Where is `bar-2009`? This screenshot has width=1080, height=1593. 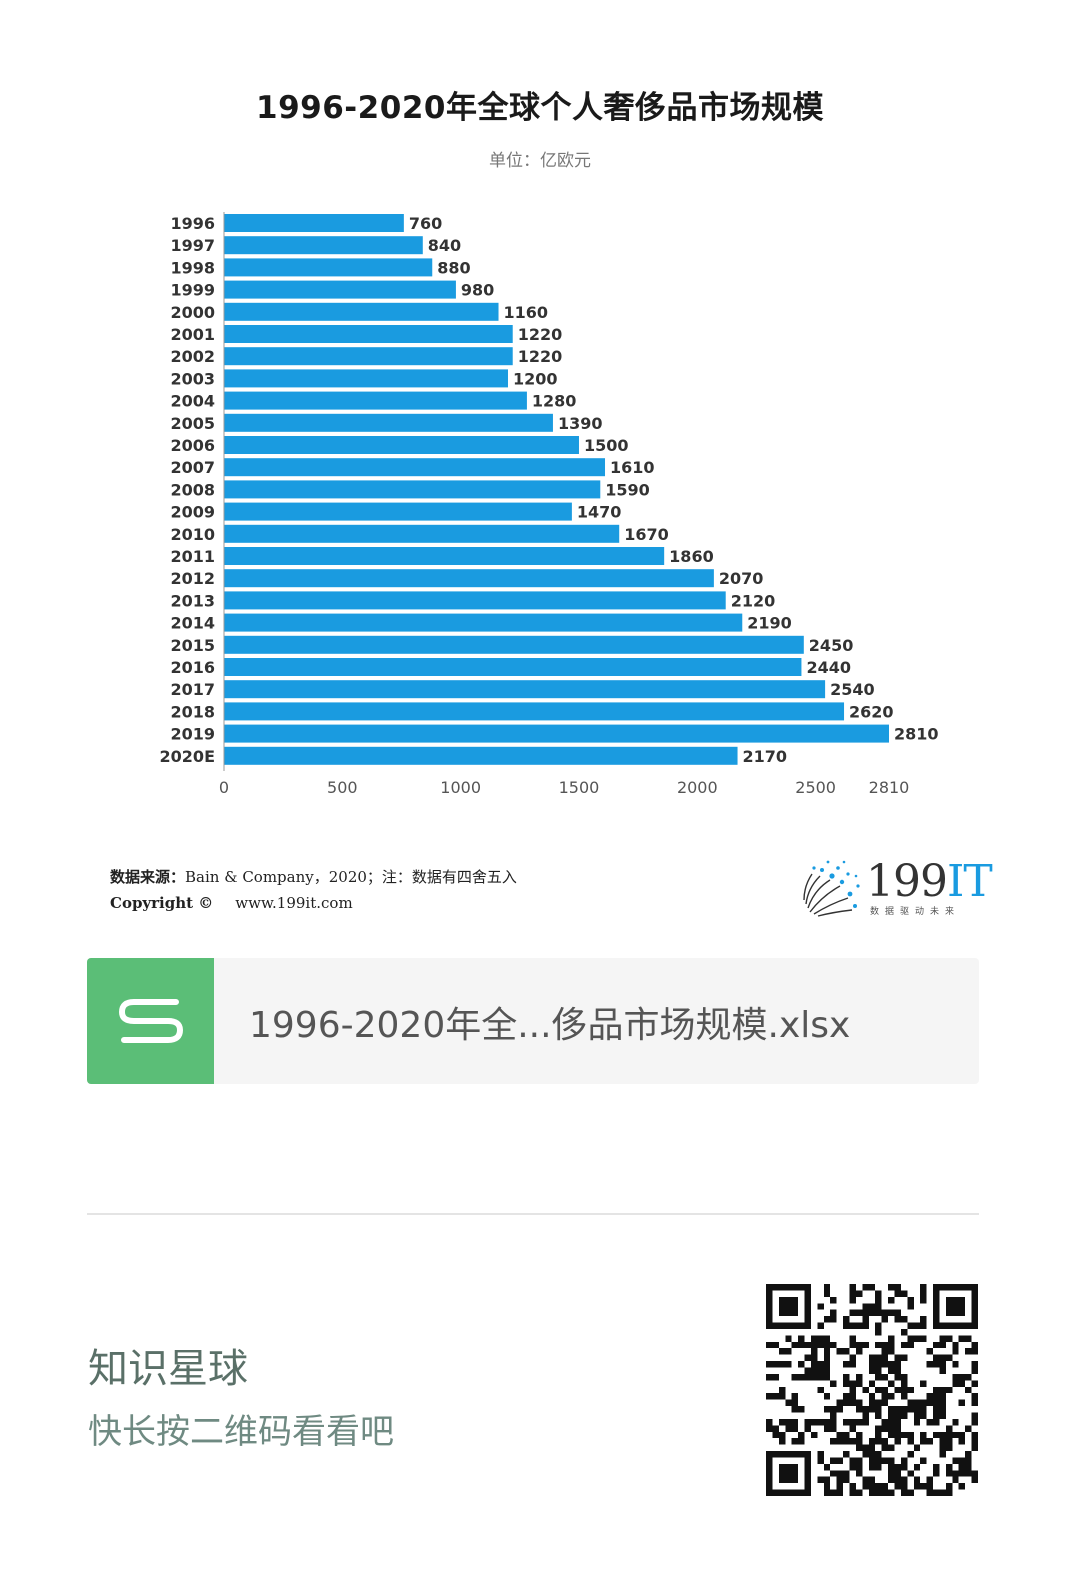 bar-2009 is located at coordinates (398, 511).